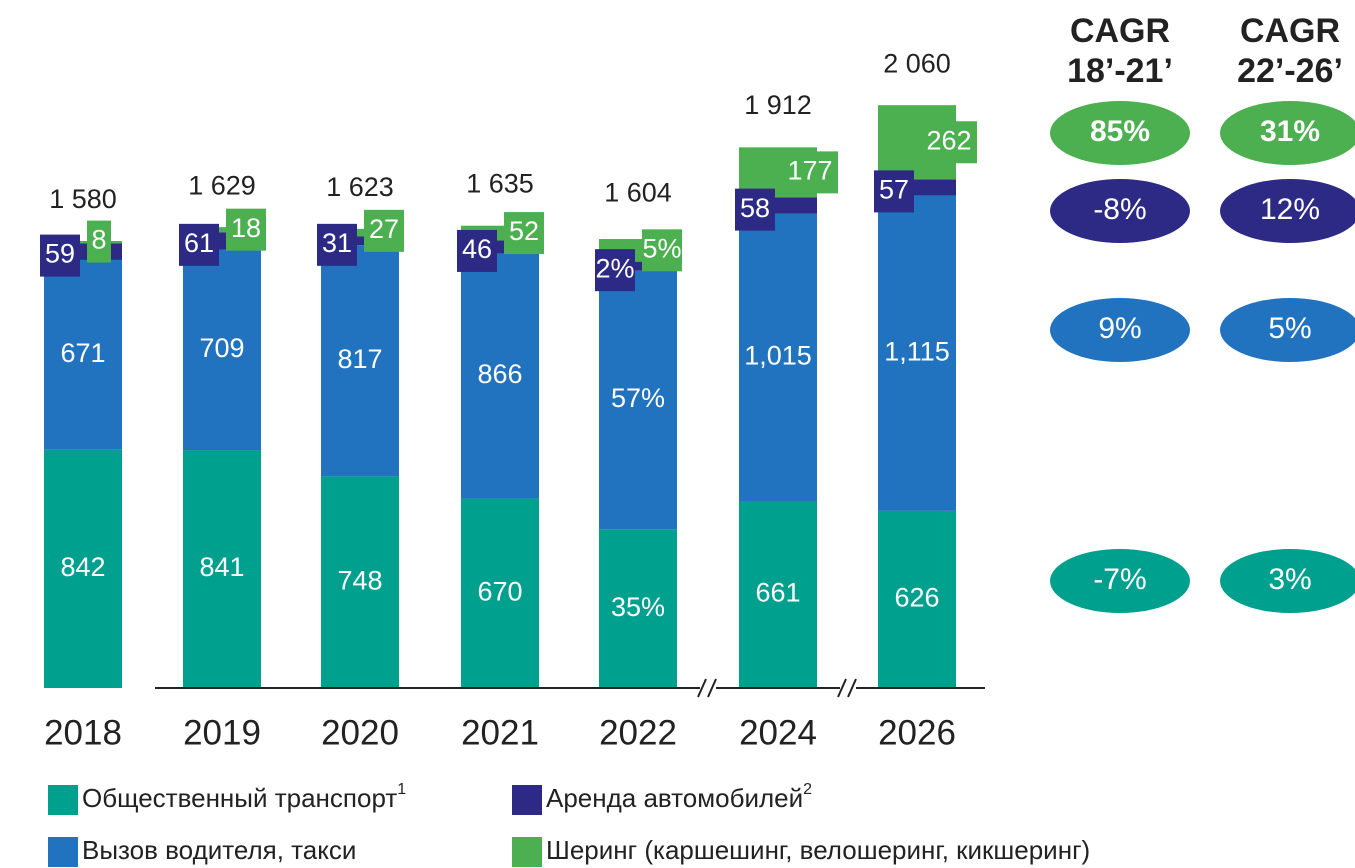 This screenshot has height=868, width=1355. I want to click on x-tick-label: 2019, so click(222, 732).